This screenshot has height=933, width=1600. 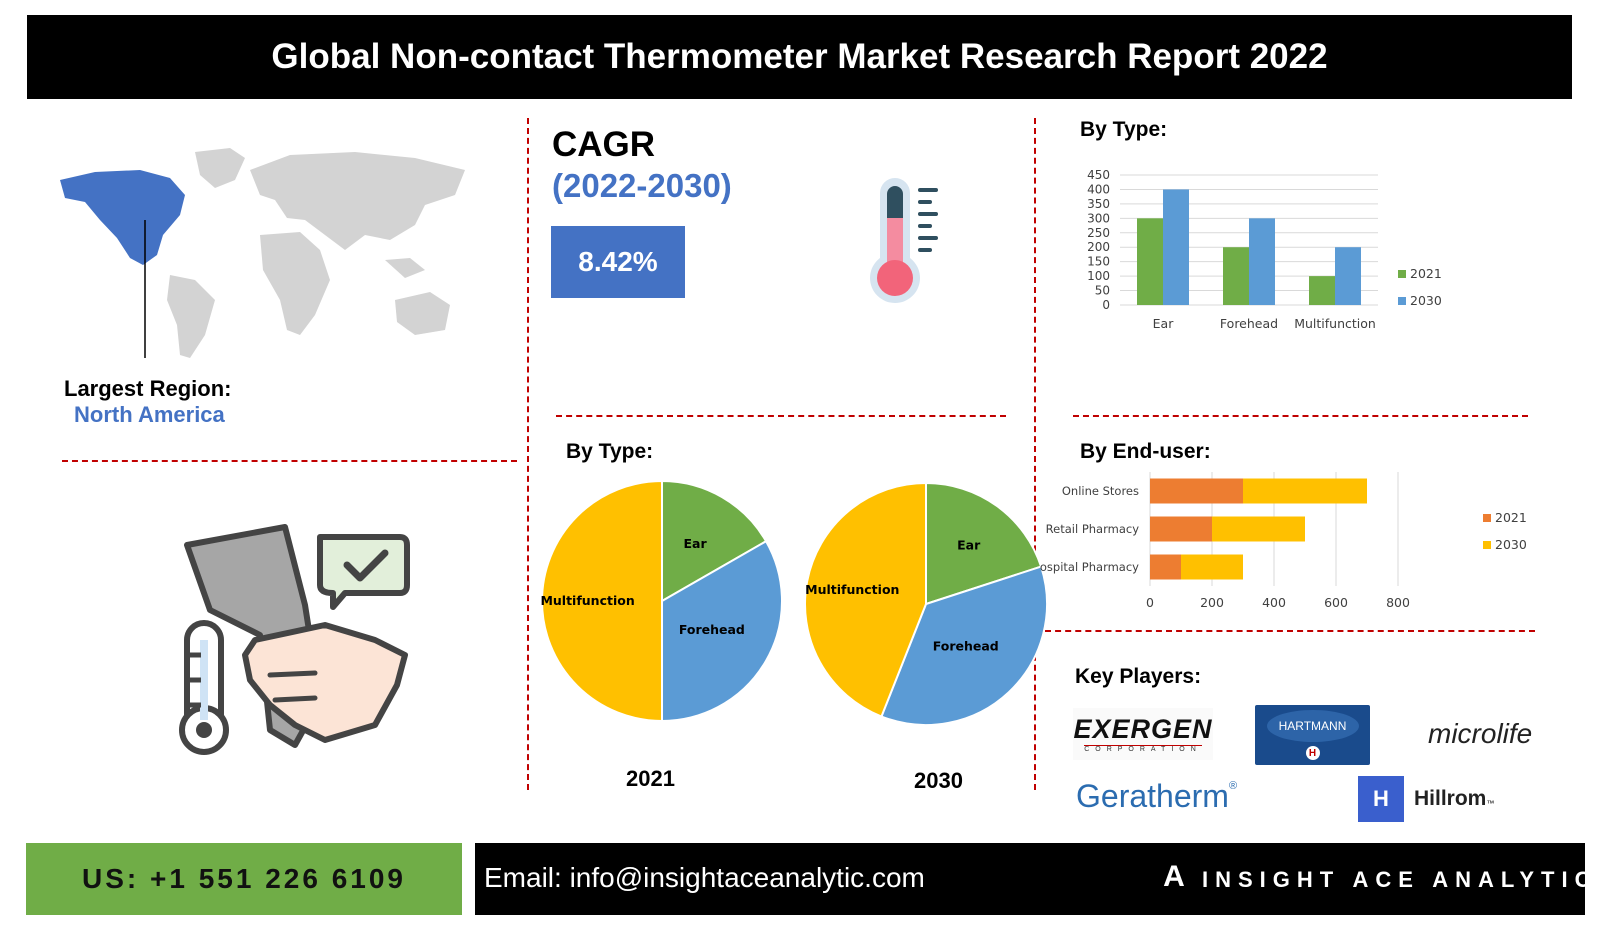 What do you see at coordinates (1322, 290) in the screenshot?
I see `bar-multifunction-2021` at bounding box center [1322, 290].